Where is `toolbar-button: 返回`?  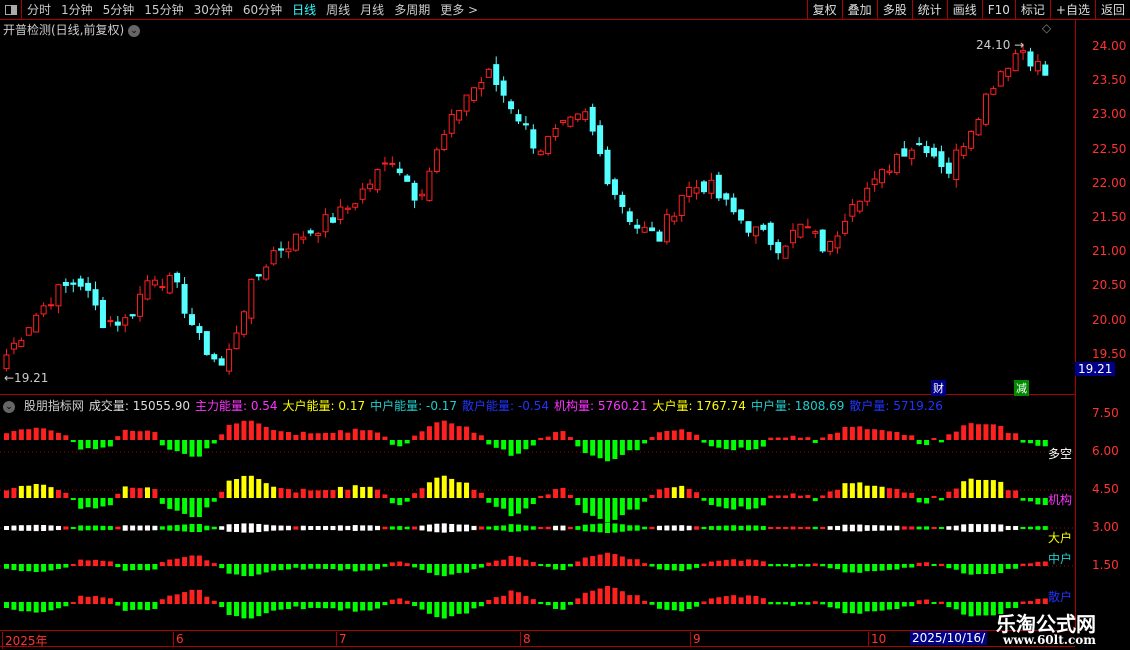
toolbar-button: 返回 is located at coordinates (1112, 10).